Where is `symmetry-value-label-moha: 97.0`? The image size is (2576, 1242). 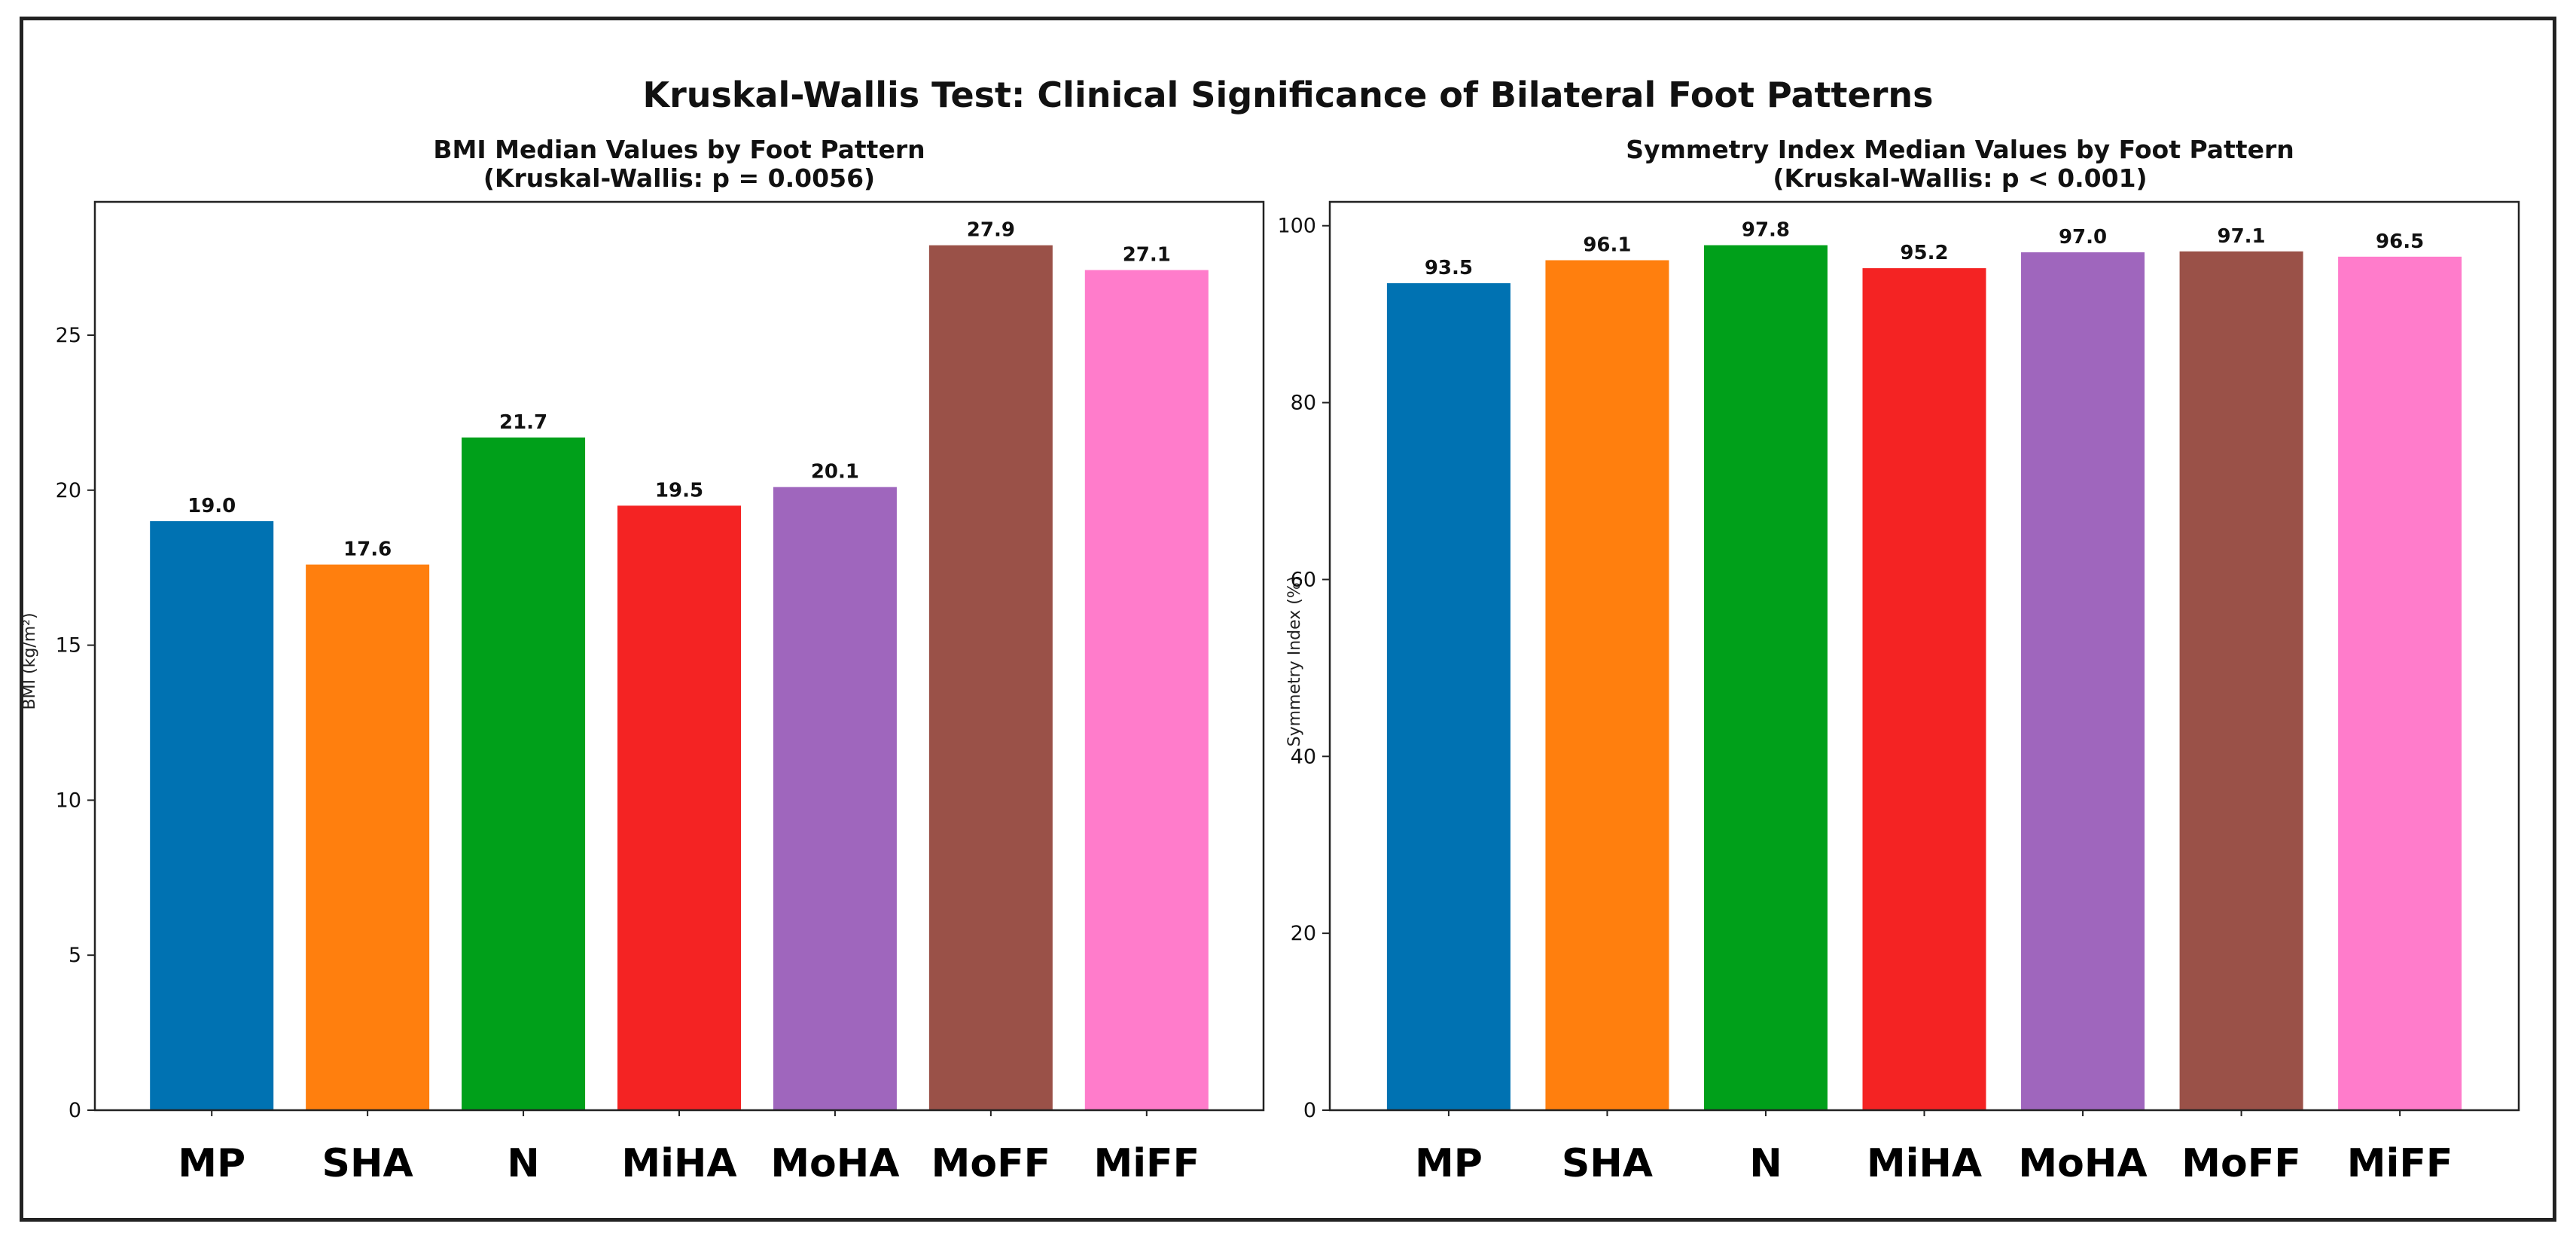
symmetry-value-label-moha: 97.0 is located at coordinates (2083, 237).